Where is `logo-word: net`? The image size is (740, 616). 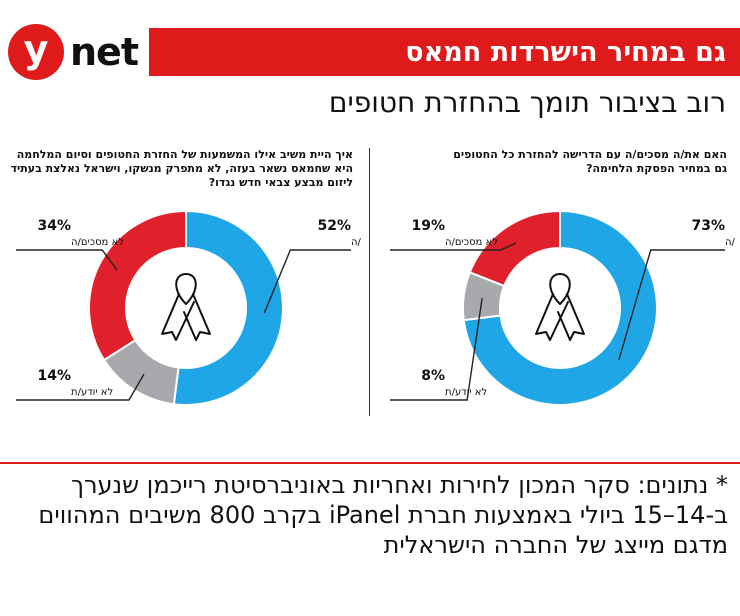 logo-word: net is located at coordinates (104, 52).